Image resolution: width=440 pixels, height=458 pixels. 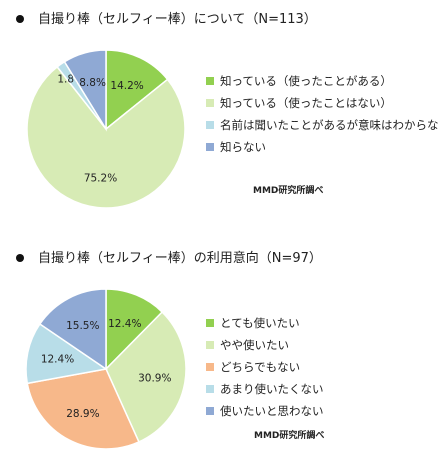 I want to click on legend: とても使いたい やや使いたい どちらでもないあまり使いたくない 使いたいと思わない, so click(x=265, y=368).